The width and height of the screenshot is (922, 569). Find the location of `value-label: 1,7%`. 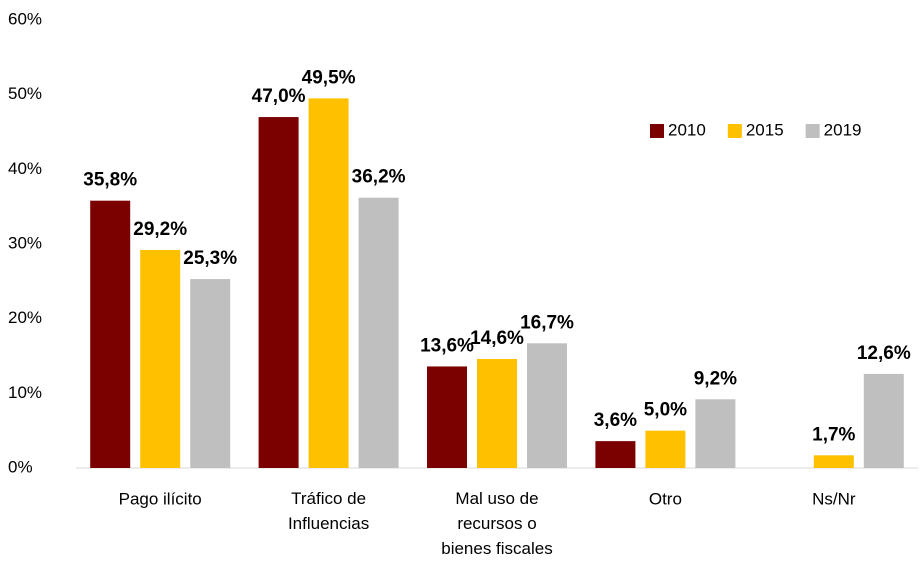

value-label: 1,7% is located at coordinates (833, 434).